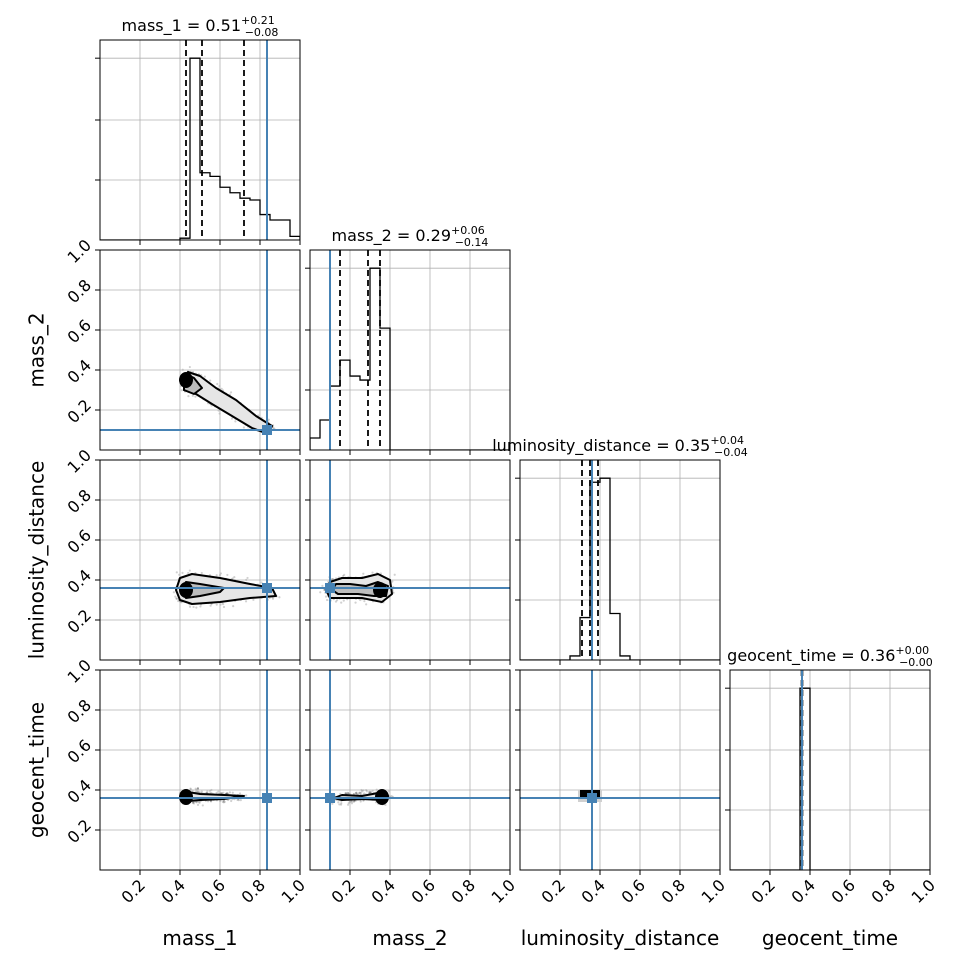  Describe the element at coordinates (601, 446) in the screenshot. I see `title-median: luminosity_distance = 0.35` at that location.